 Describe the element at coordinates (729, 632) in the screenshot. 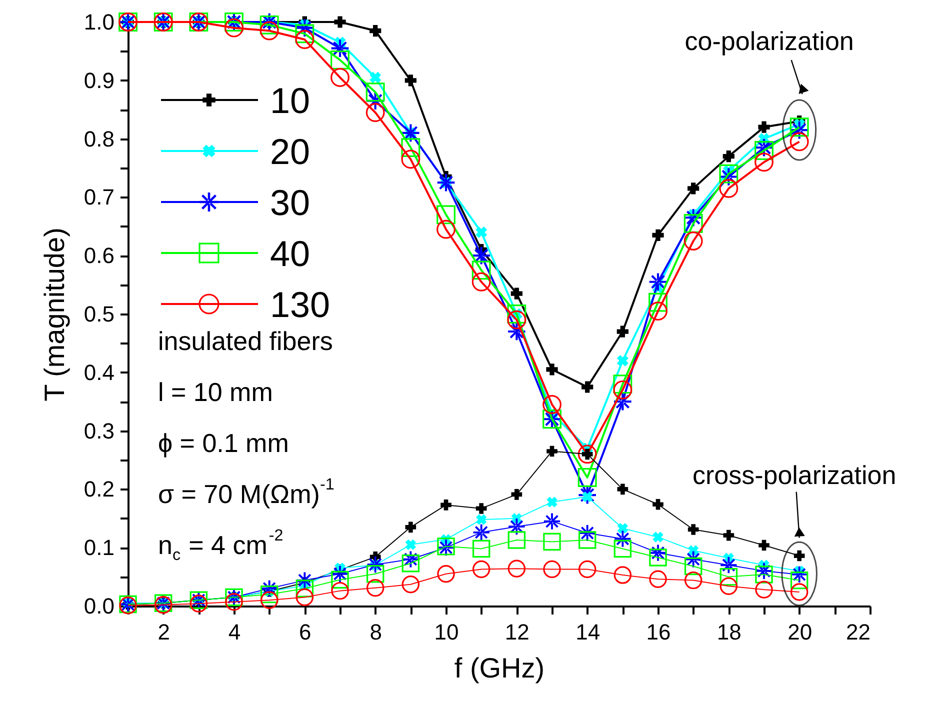

I see `x-tick-label: 18` at that location.